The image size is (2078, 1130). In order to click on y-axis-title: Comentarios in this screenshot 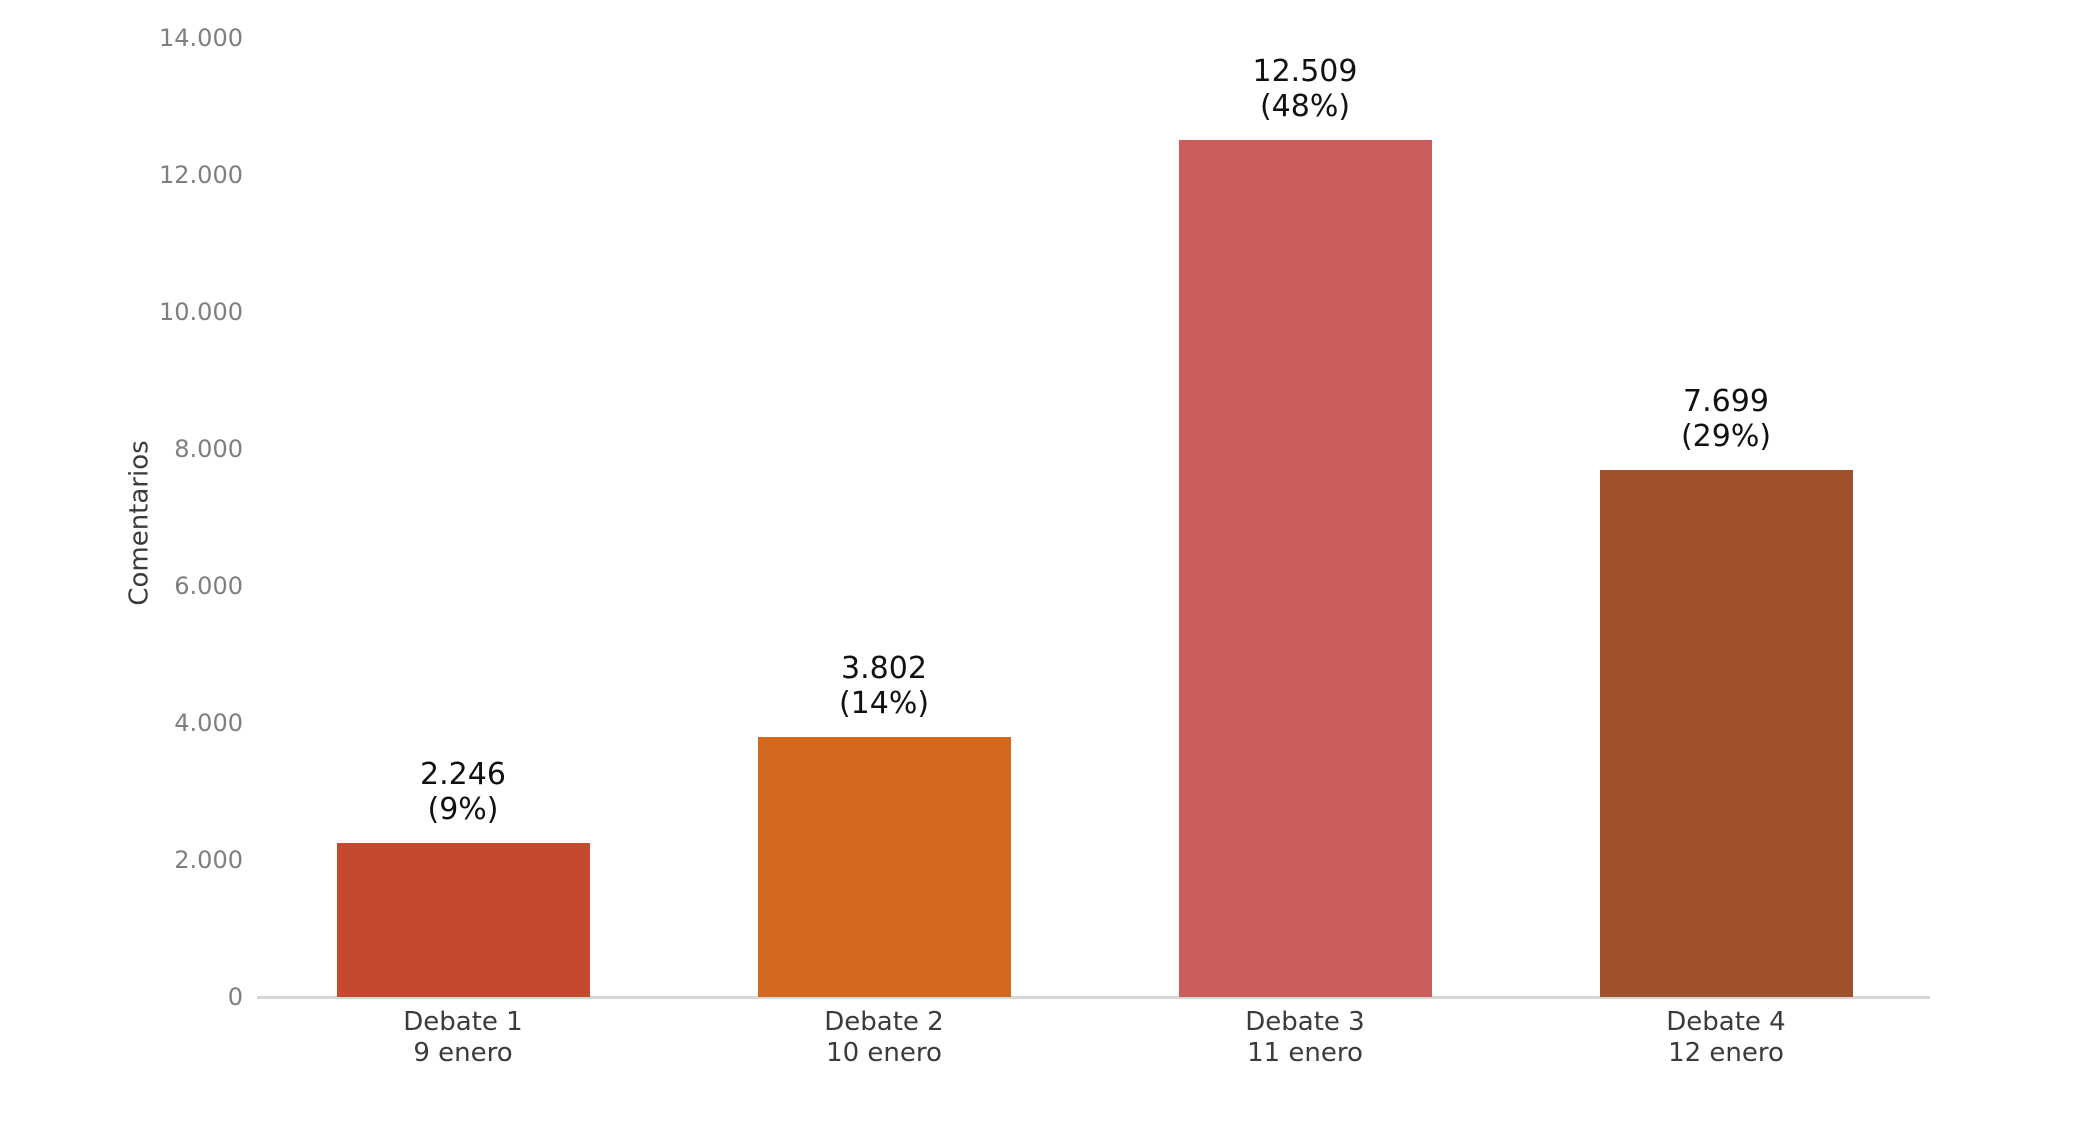, I will do `click(140, 523)`.